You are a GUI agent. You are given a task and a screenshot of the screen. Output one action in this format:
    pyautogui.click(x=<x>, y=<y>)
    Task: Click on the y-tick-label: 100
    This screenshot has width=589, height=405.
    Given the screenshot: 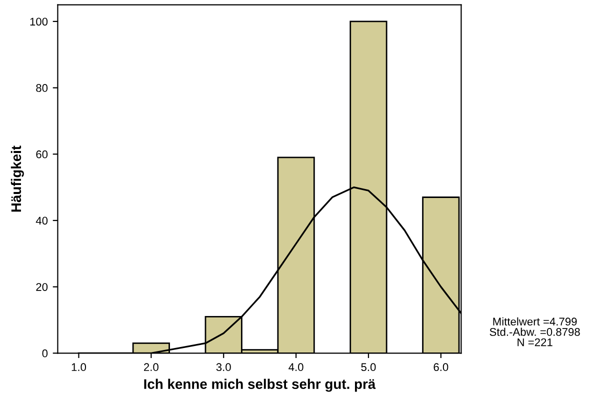 What is the action you would take?
    pyautogui.click(x=39, y=22)
    